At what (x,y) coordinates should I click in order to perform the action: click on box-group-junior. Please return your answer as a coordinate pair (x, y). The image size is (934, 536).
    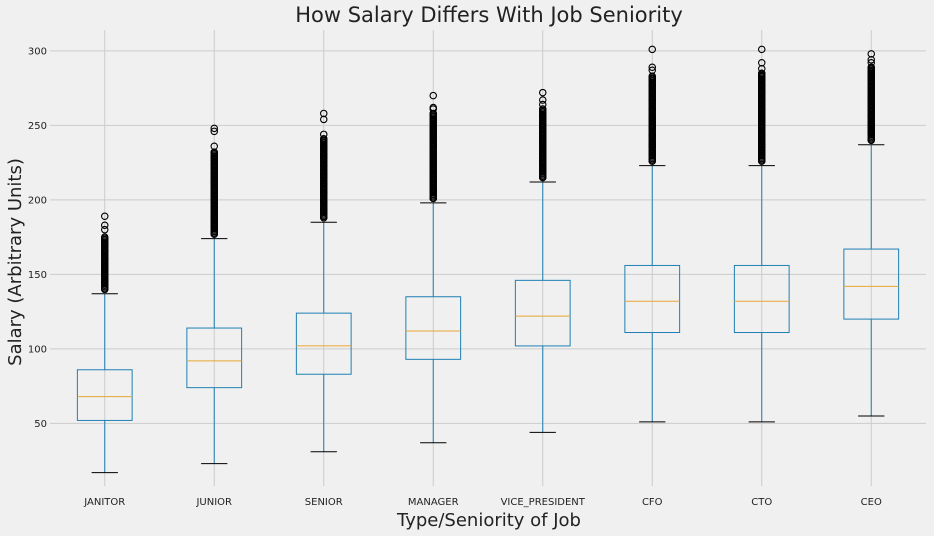
    Looking at the image, I should click on (214, 294).